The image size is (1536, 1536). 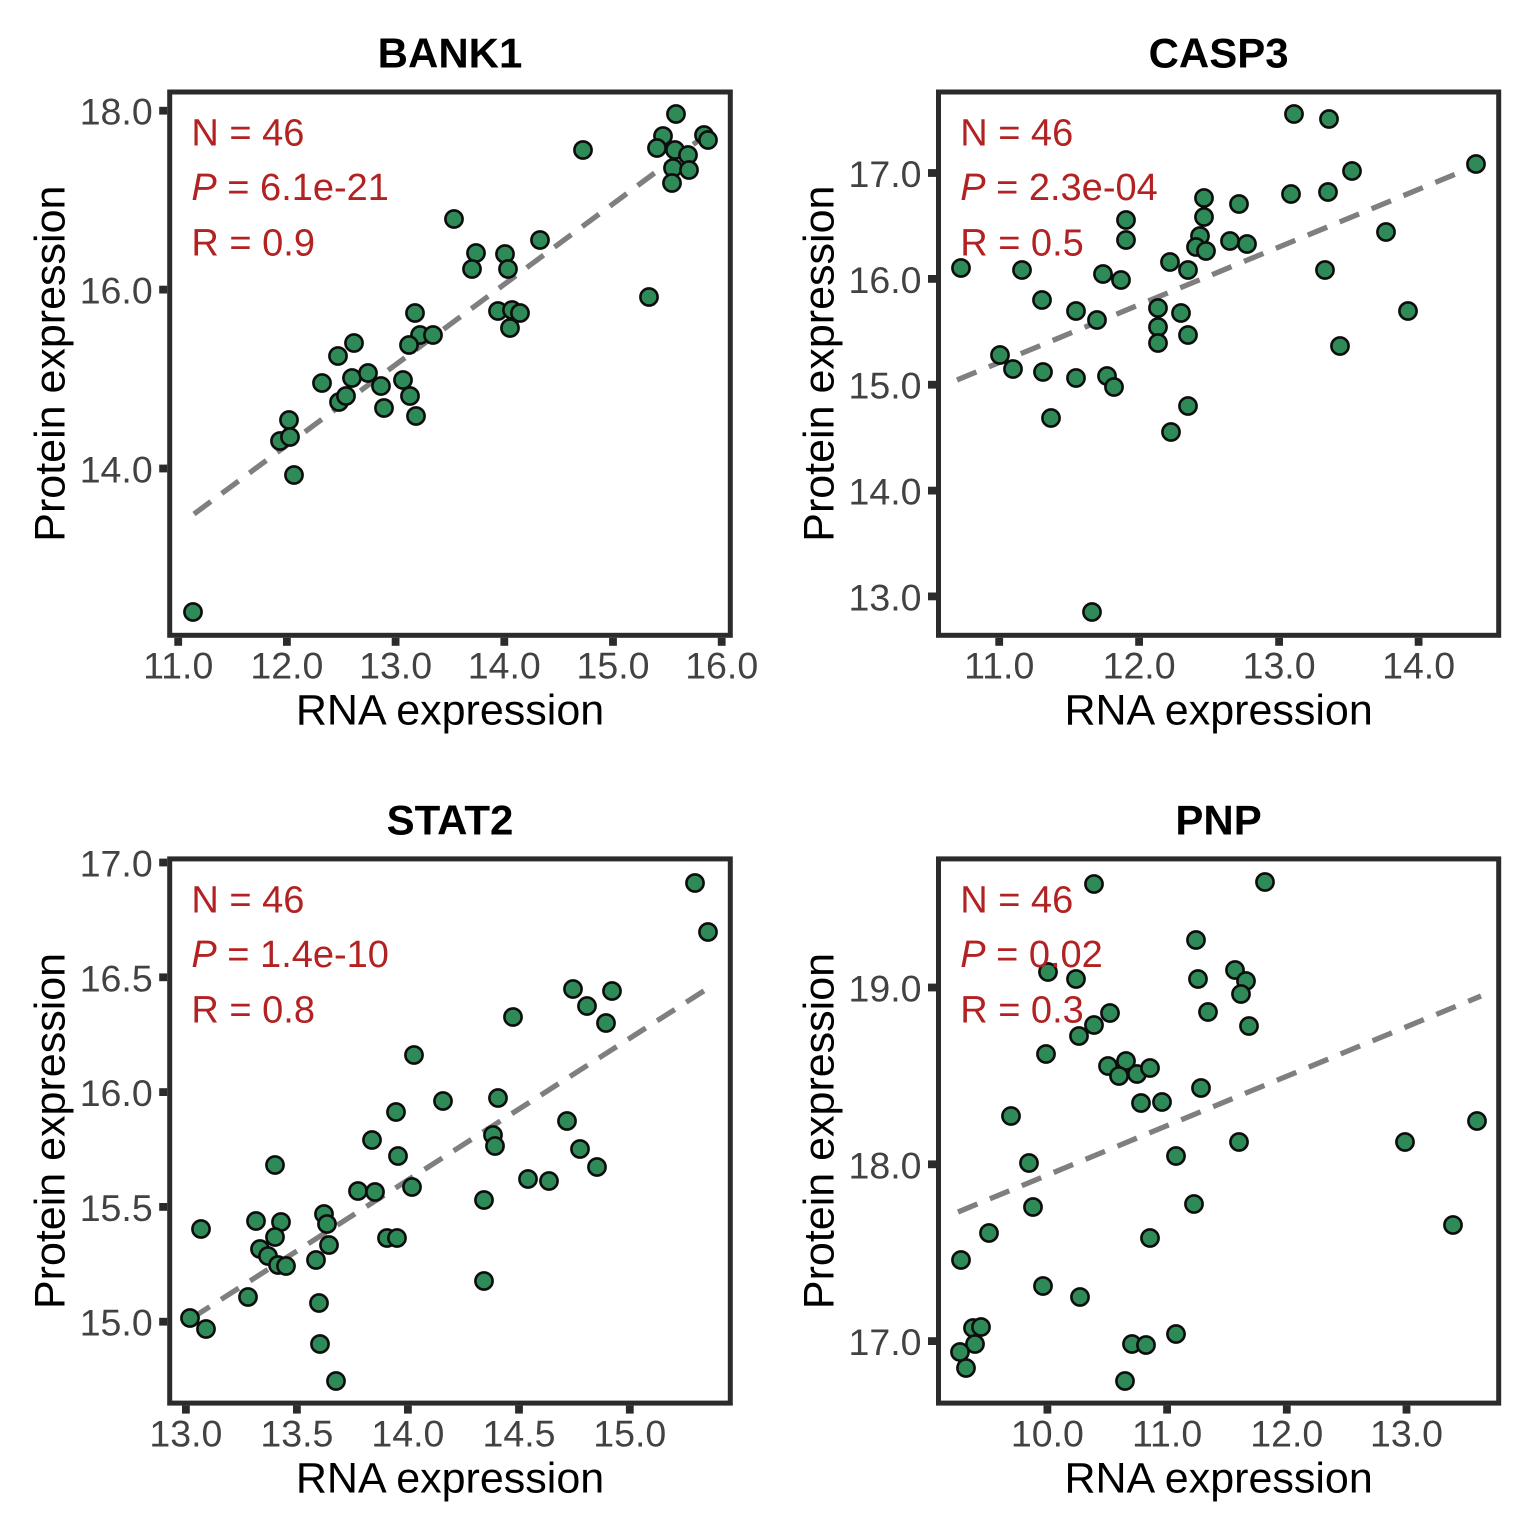 I want to click on svg-text: P = 2.3e-04, so click(x=1059, y=188).